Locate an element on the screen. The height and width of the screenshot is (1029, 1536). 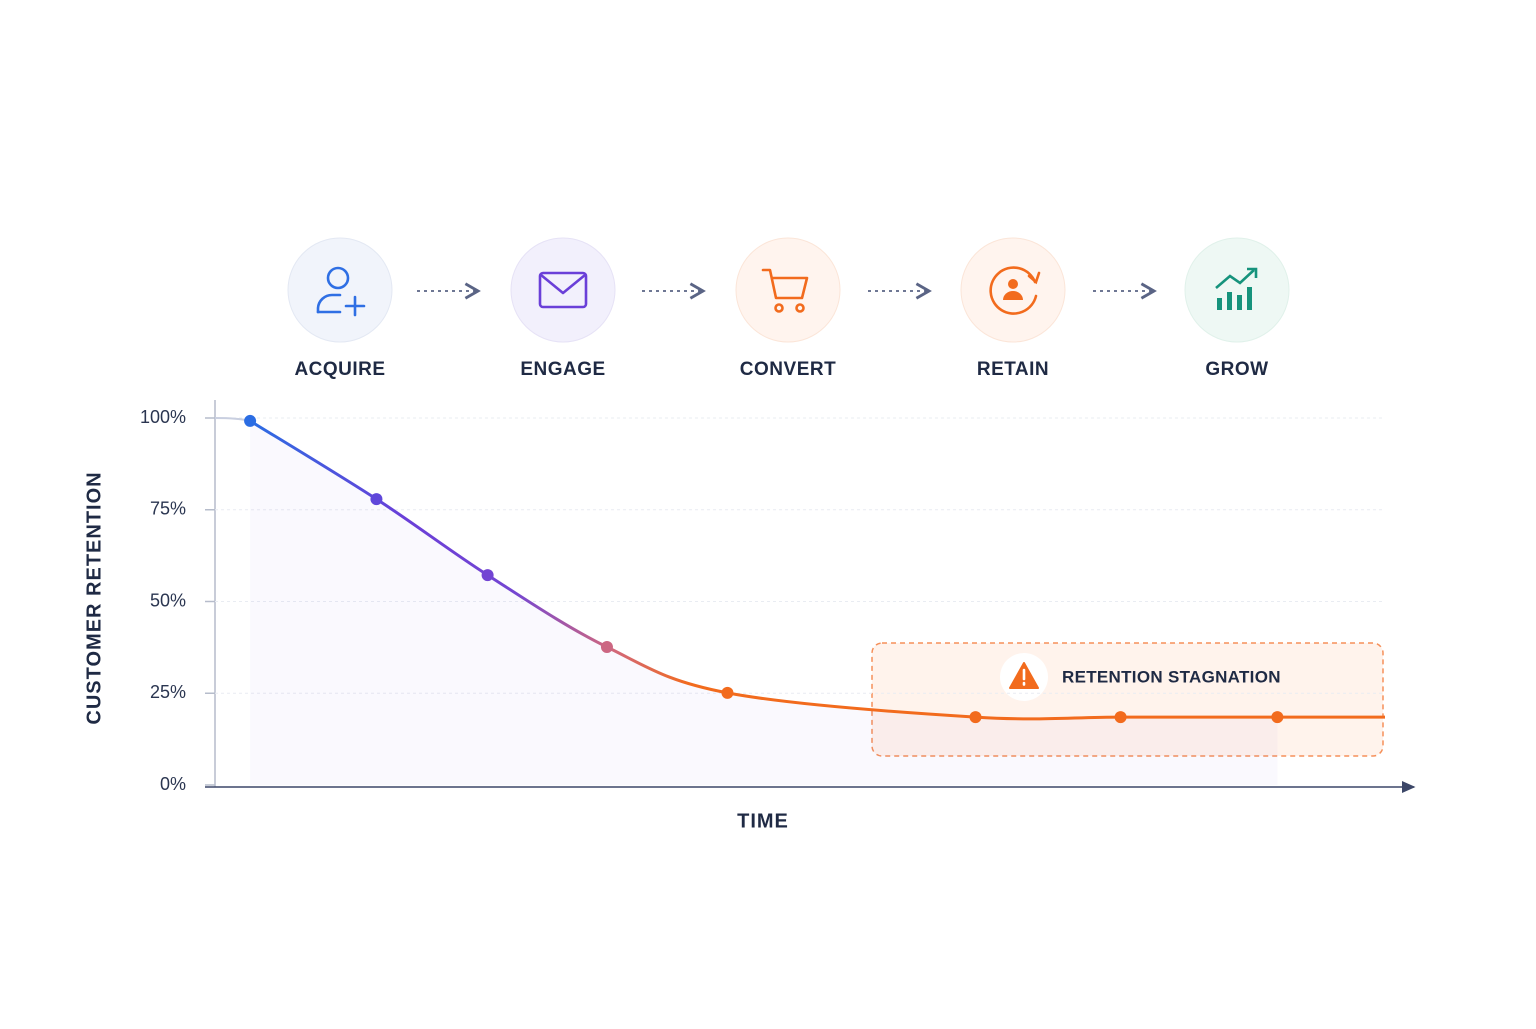
stage-flow is located at coordinates (788, 290).